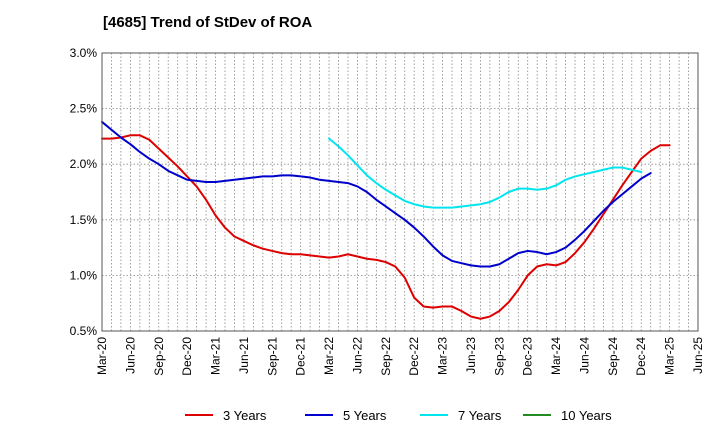 This screenshot has width=720, height=440. Describe the element at coordinates (187, 356) in the screenshot. I see `x-tick-label: Dec-20` at that location.